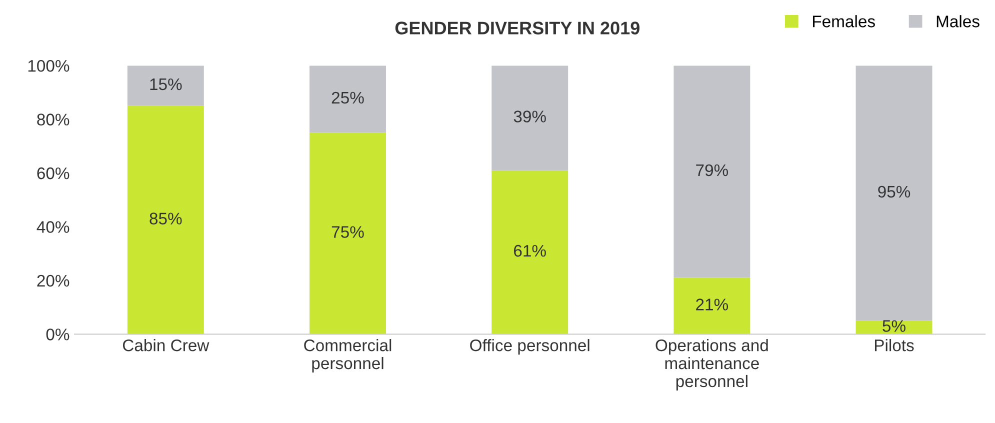 The height and width of the screenshot is (423, 995). Describe the element at coordinates (166, 345) in the screenshot. I see `x-tick-label: Cabin Crew` at that location.